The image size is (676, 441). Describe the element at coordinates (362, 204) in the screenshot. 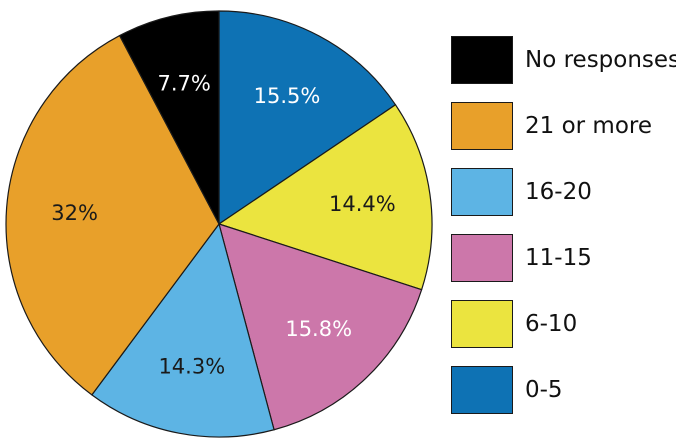

I see `slice-value-label: 14.4%` at that location.